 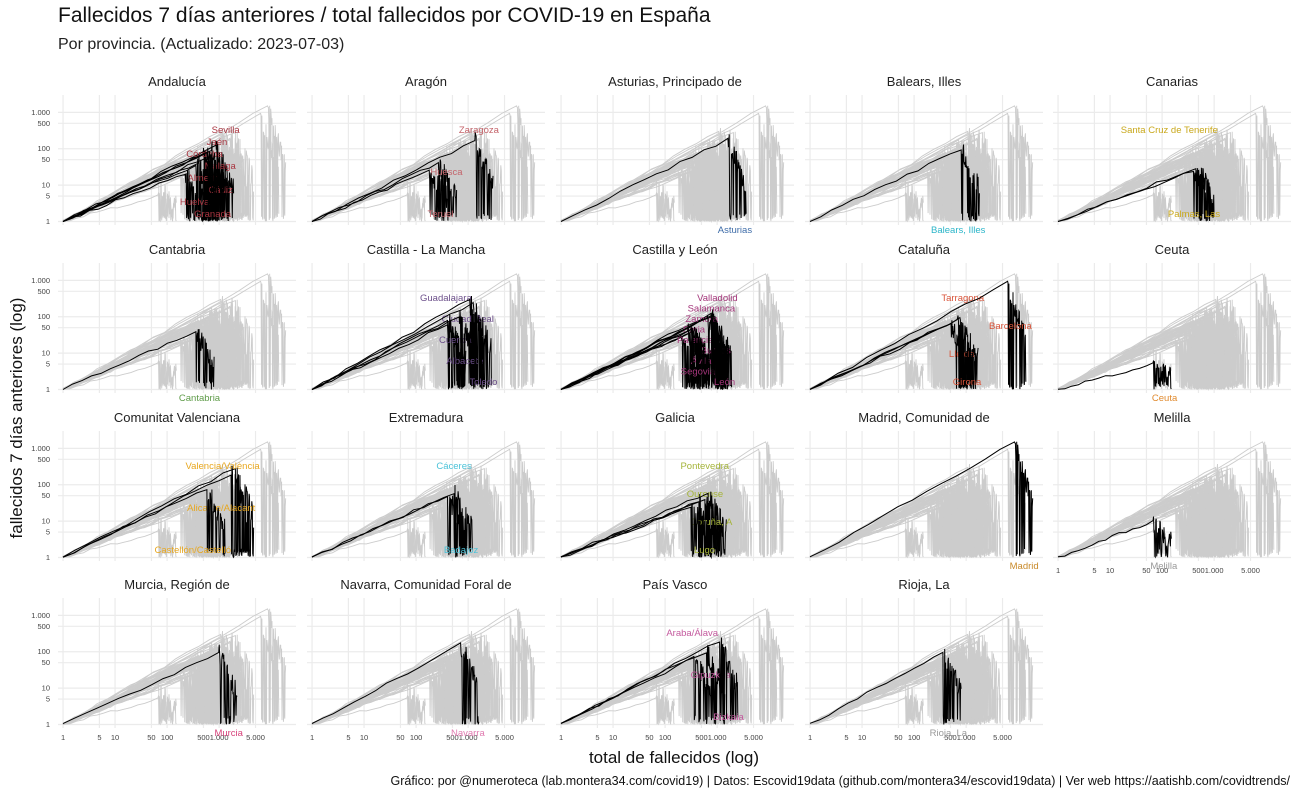 I want to click on series-label: Ciudad Real, so click(x=468, y=319).